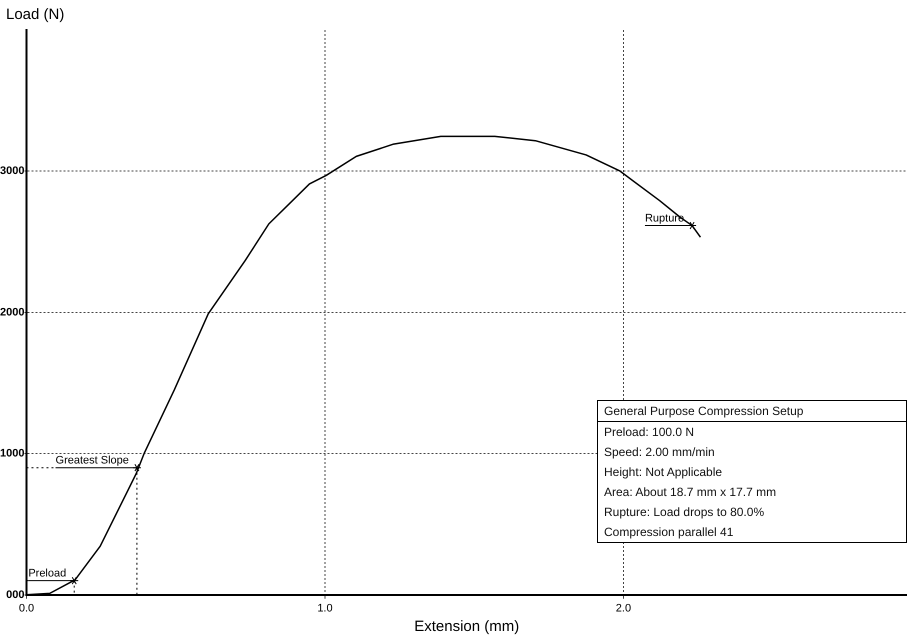 This screenshot has width=907, height=640. What do you see at coordinates (663, 472) in the screenshot?
I see `annotation: Height: Not Applicable` at bounding box center [663, 472].